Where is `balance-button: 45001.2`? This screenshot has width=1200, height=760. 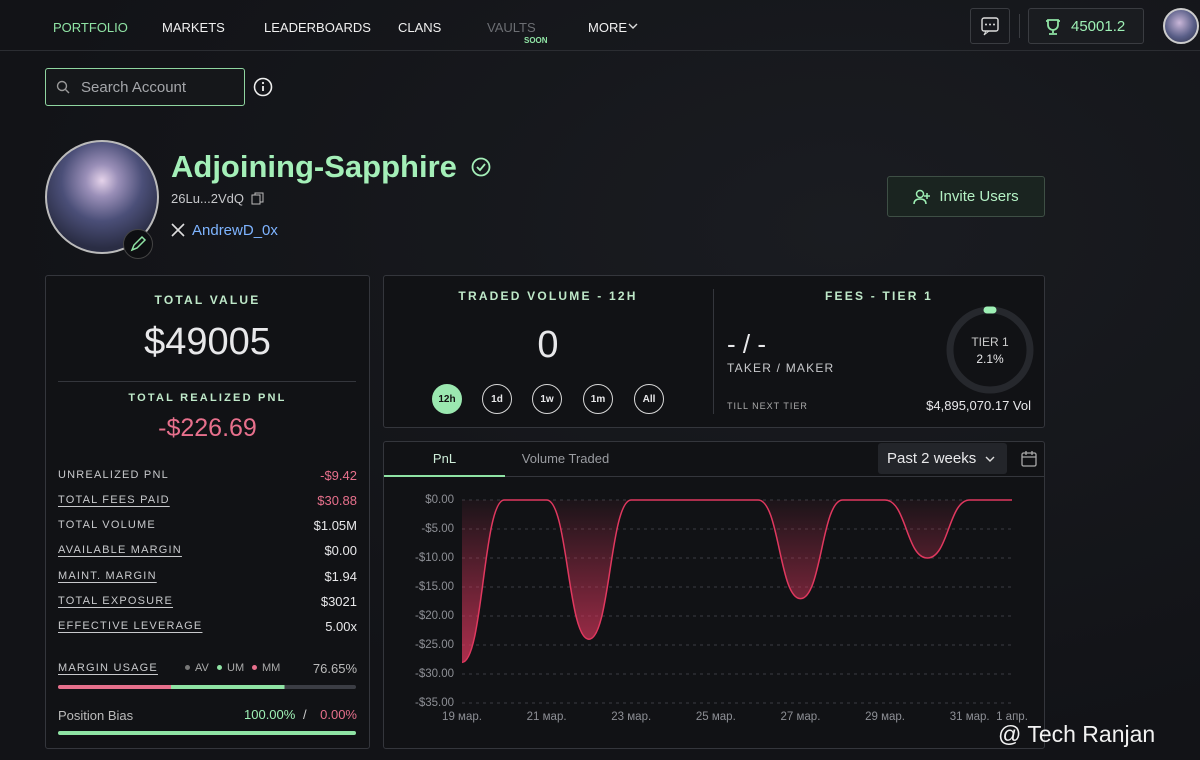 balance-button: 45001.2 is located at coordinates (1086, 26).